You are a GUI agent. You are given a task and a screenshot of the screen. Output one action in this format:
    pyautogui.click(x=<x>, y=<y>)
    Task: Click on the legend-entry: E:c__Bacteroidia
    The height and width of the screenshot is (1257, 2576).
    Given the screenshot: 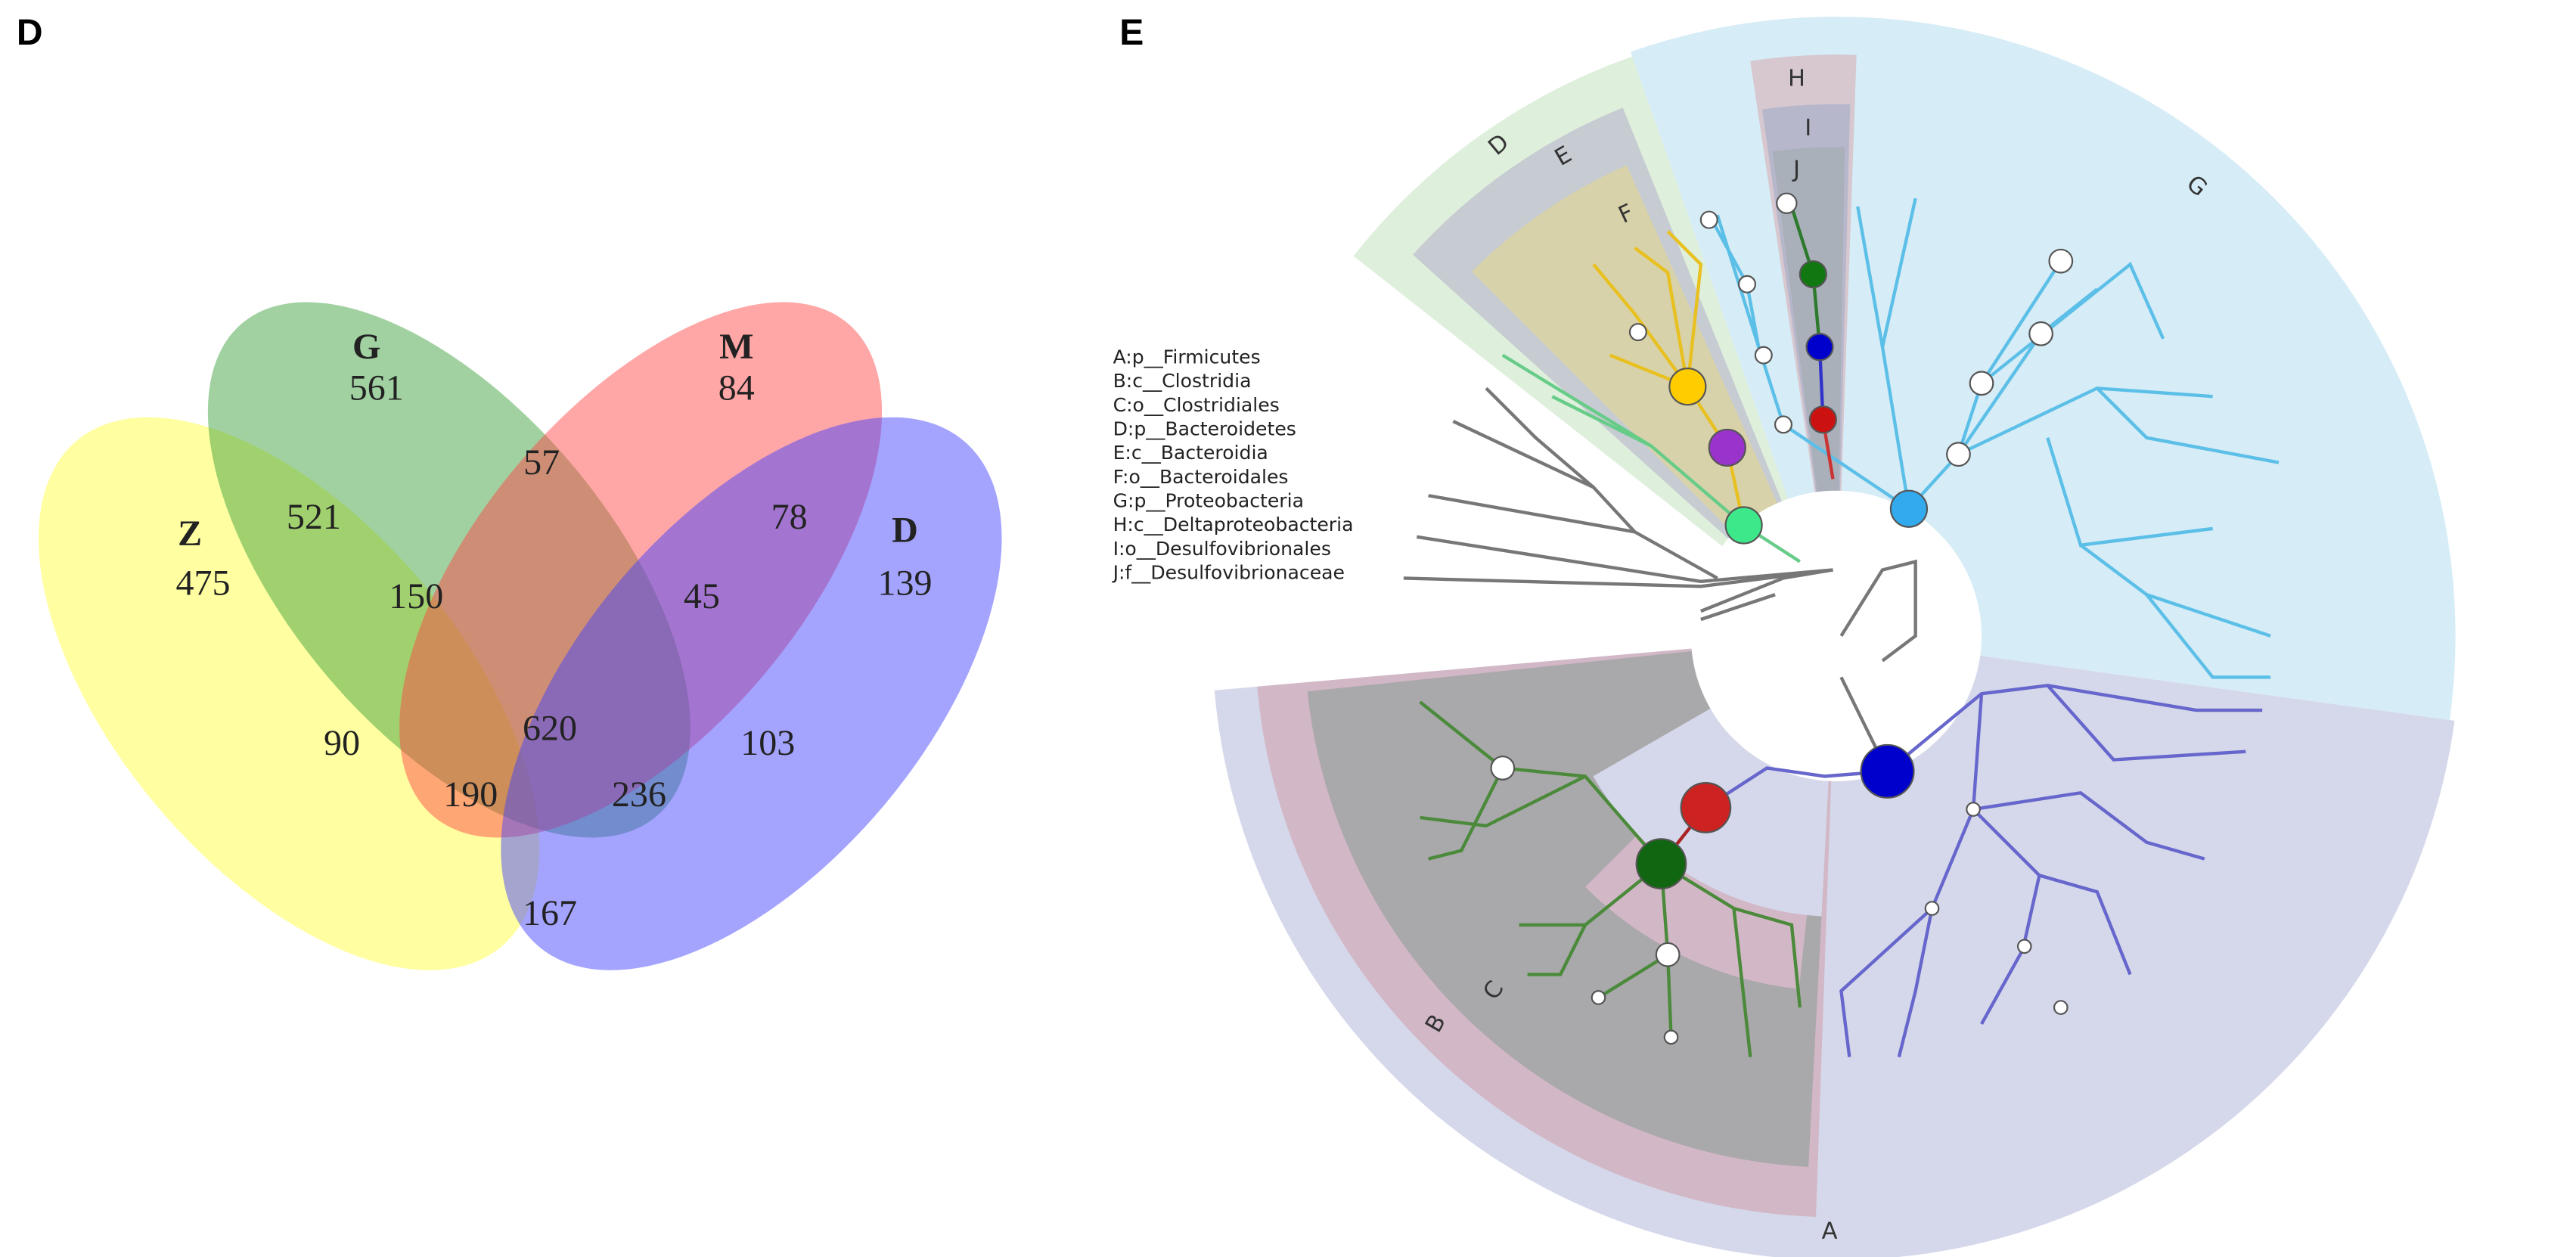 What is the action you would take?
    pyautogui.click(x=1190, y=453)
    